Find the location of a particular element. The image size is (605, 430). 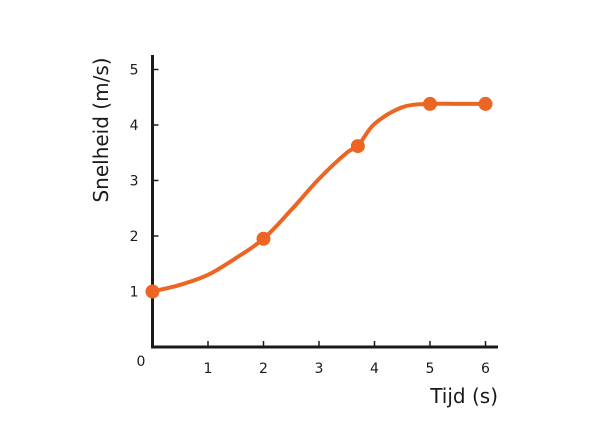

x-axis-title: Tijd (s) is located at coordinates (463, 396).